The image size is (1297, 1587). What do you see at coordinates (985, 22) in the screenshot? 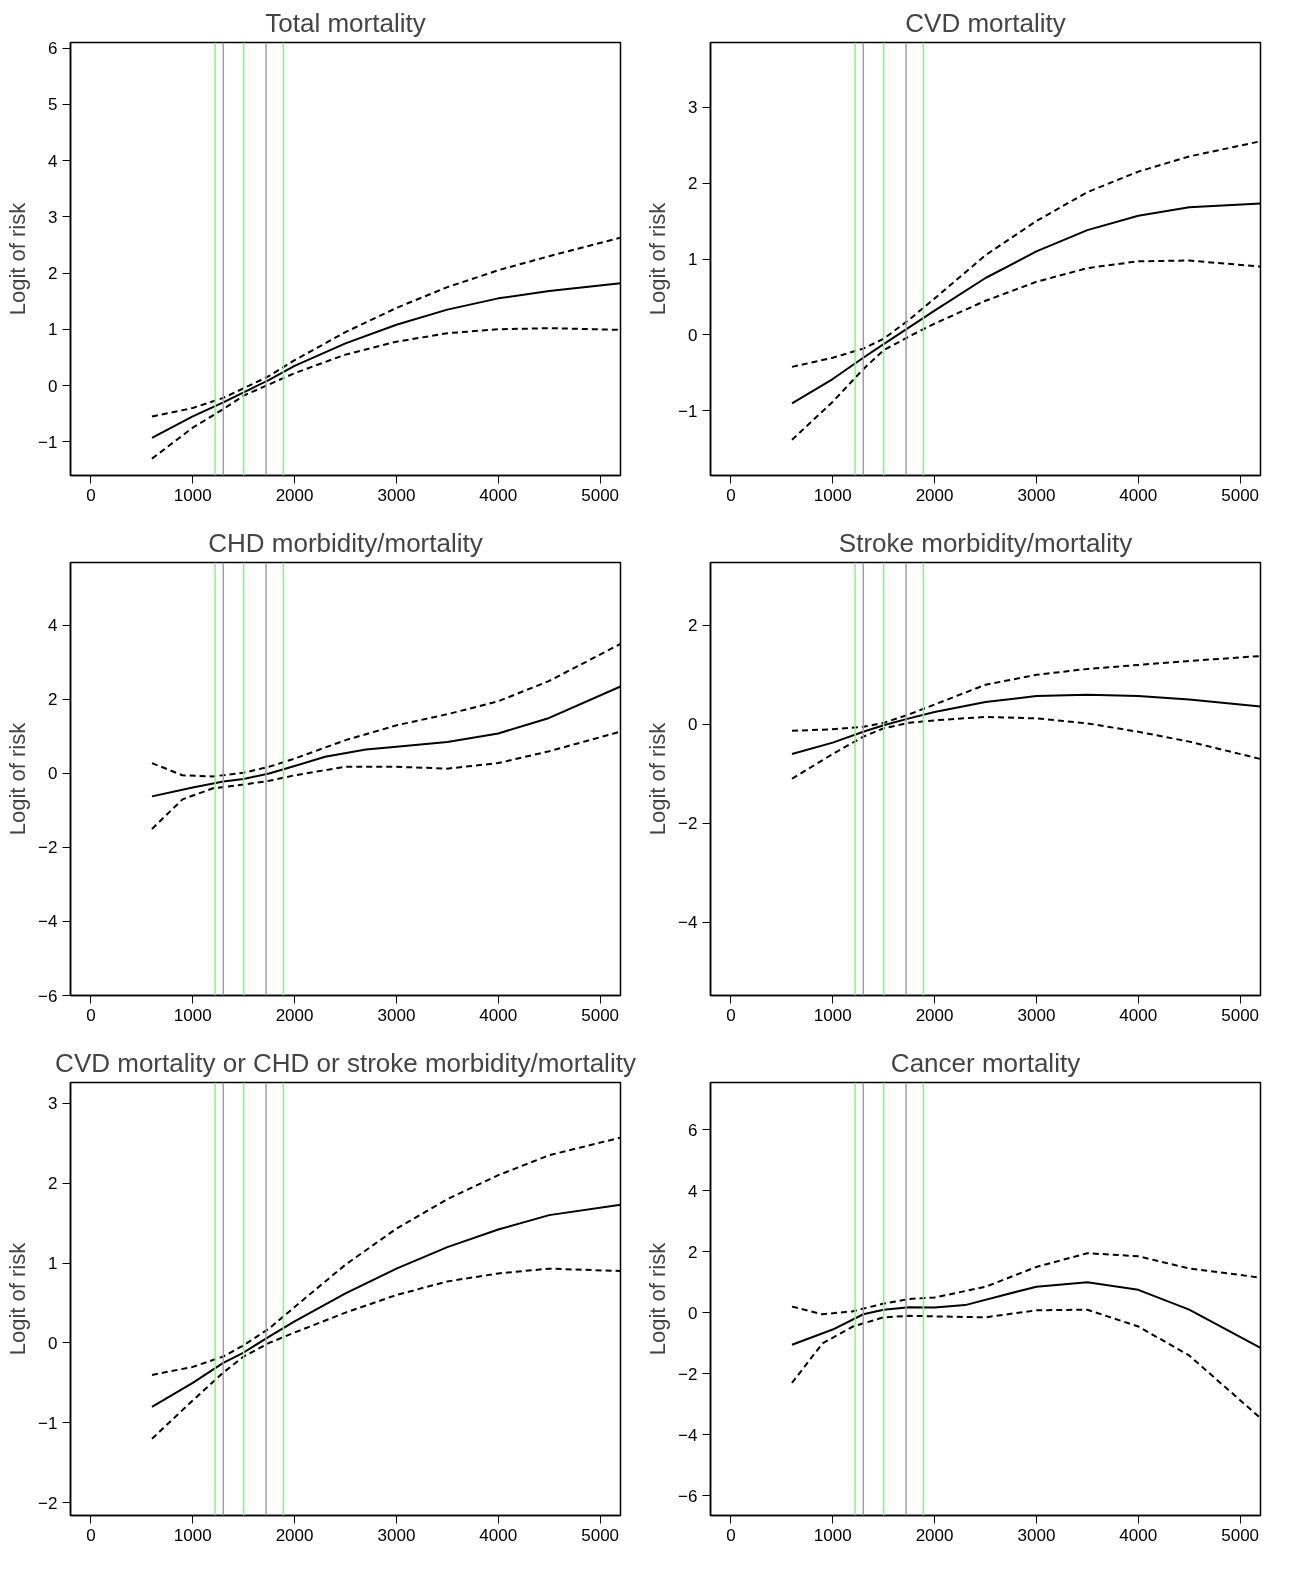
I see `chart-title: CVD mortality` at bounding box center [985, 22].